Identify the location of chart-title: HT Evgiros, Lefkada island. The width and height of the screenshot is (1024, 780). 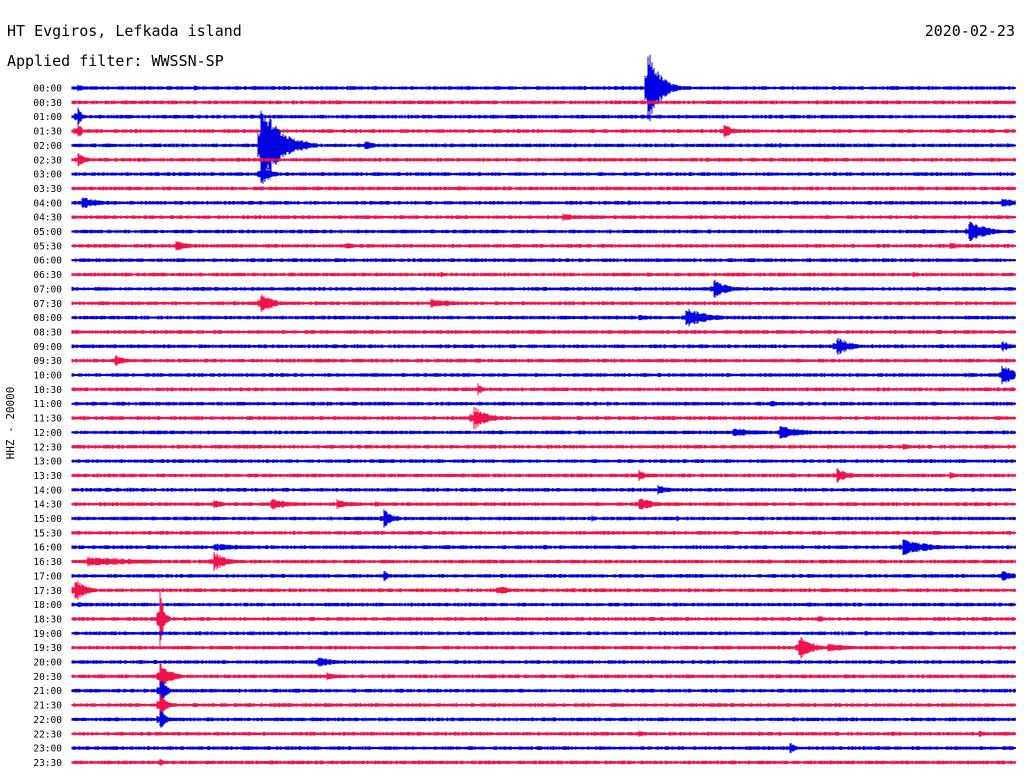
(124, 31).